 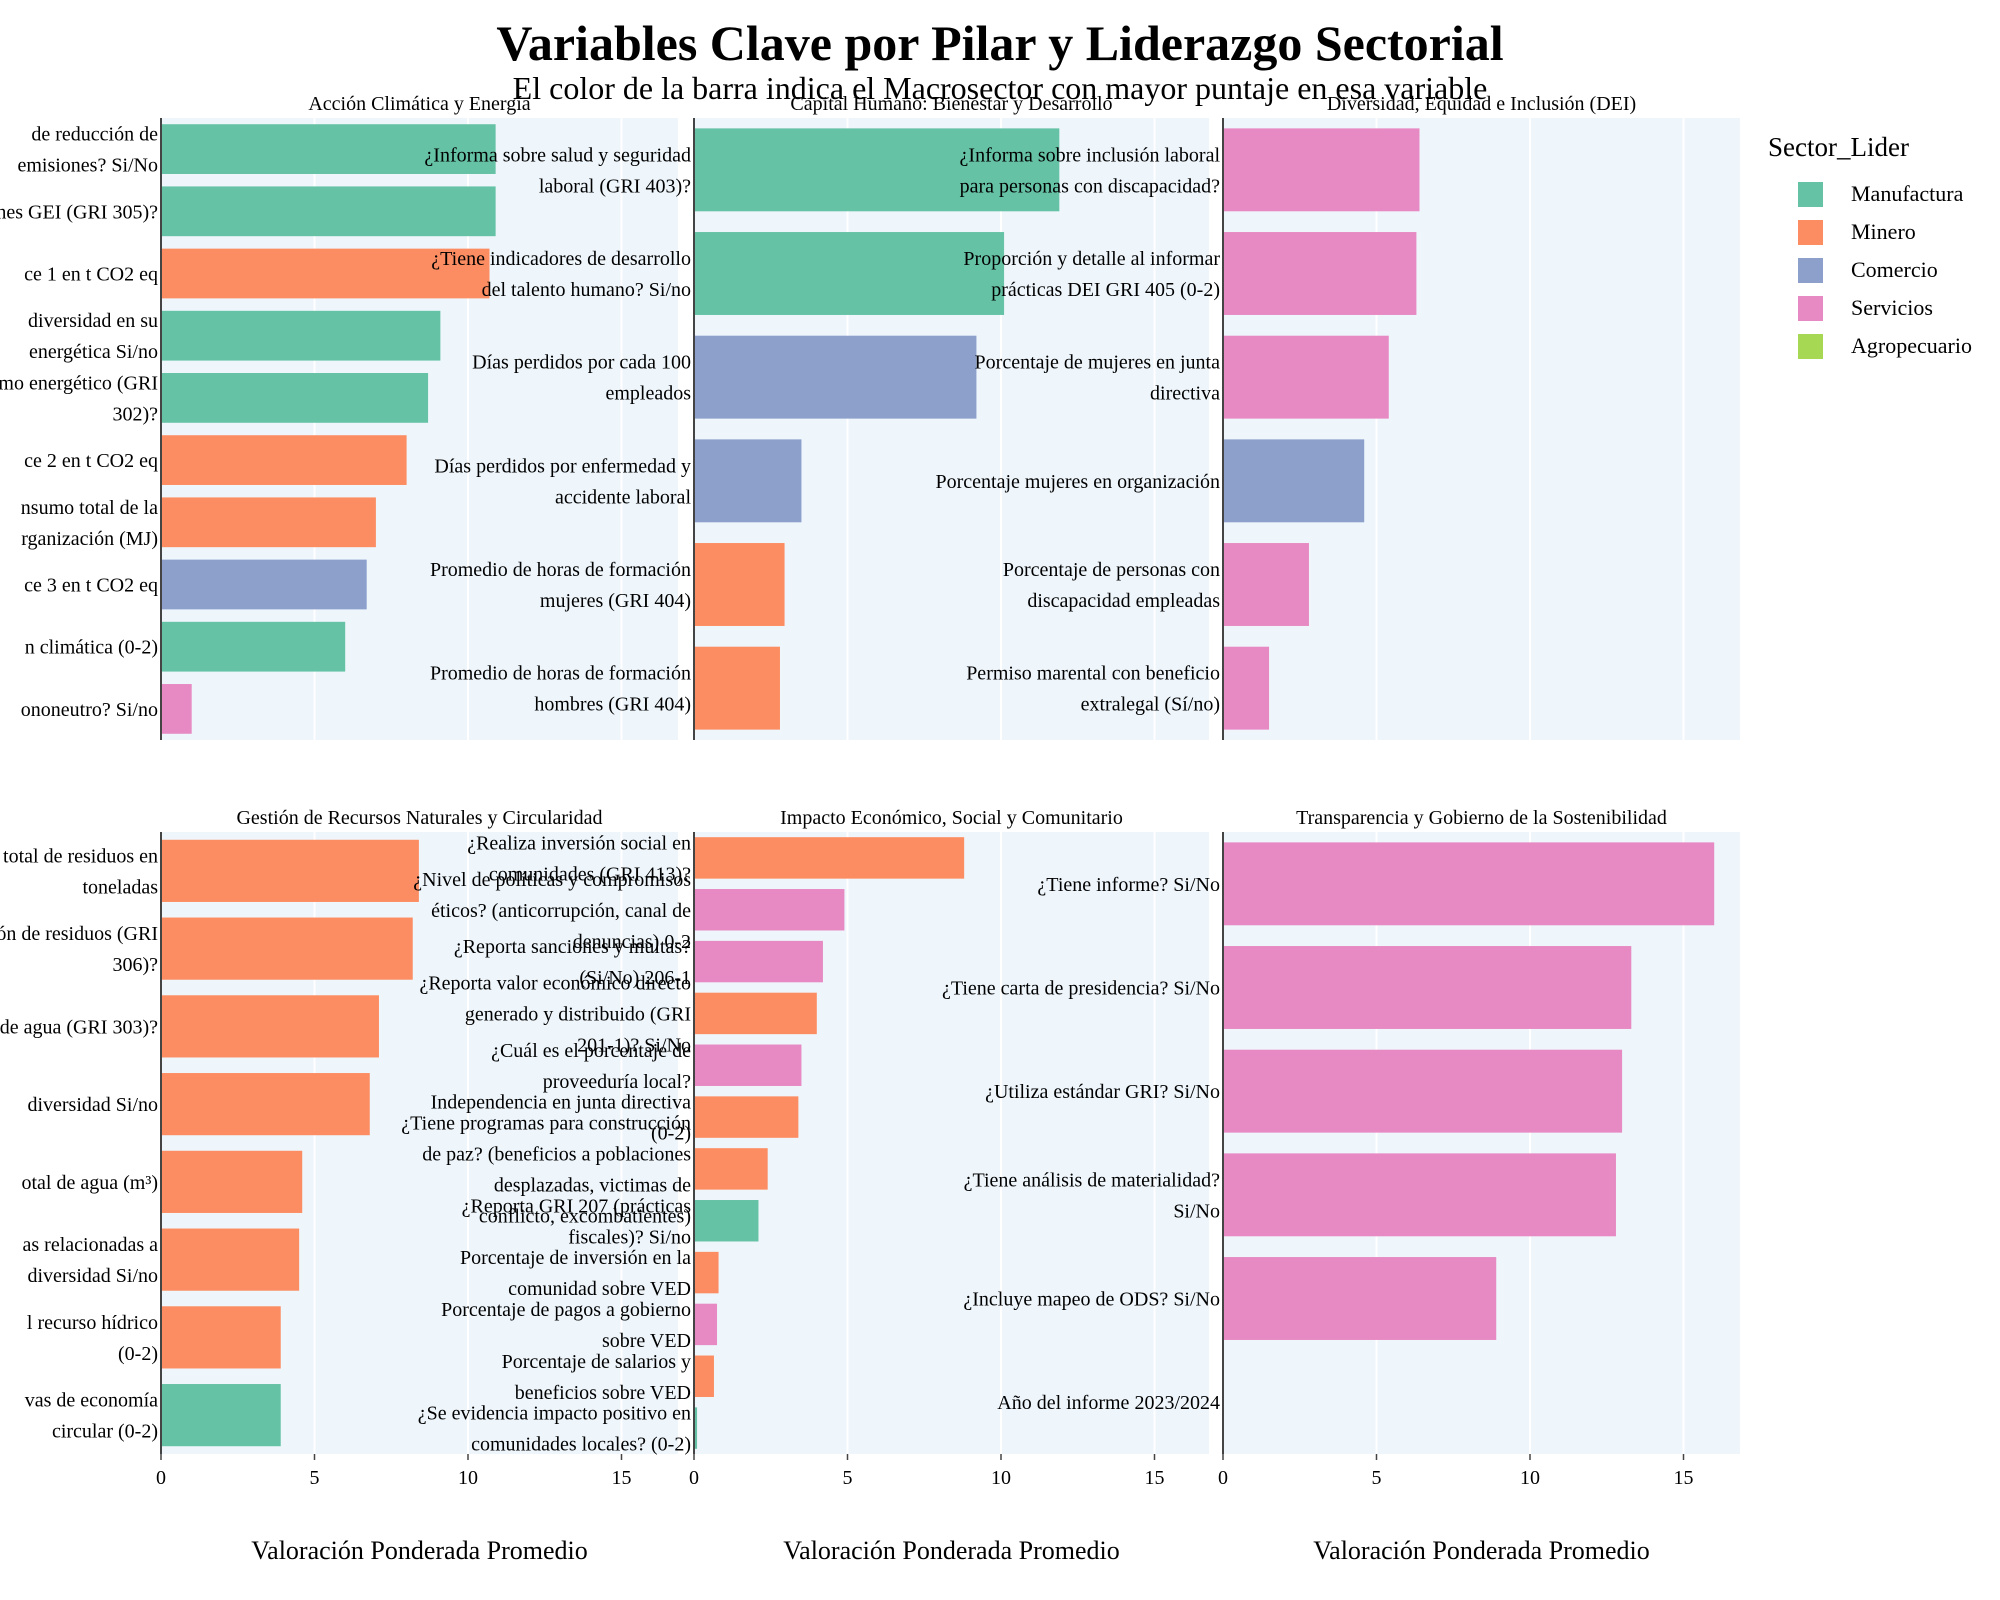 What do you see at coordinates (585, 1216) in the screenshot?
I see `category-label-line: conflicto, excombatientes)` at bounding box center [585, 1216].